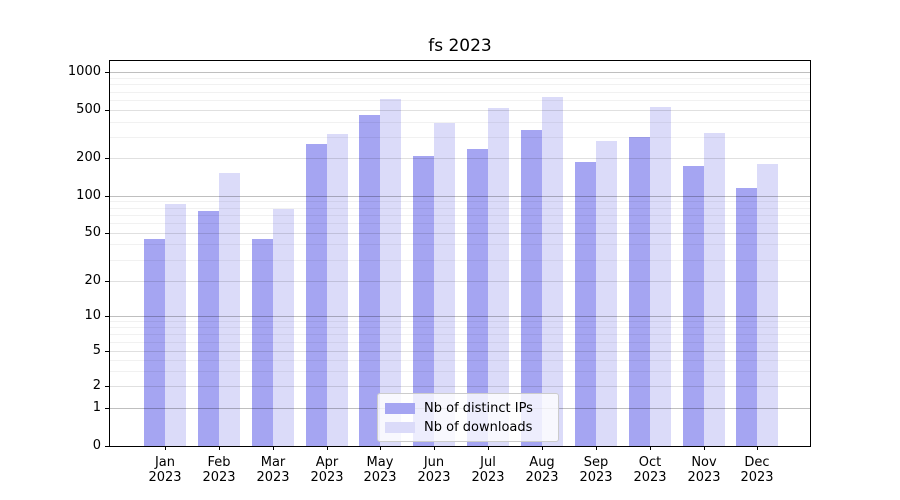  Describe the element at coordinates (391, 272) in the screenshot. I see `bar-downloads-may` at that location.